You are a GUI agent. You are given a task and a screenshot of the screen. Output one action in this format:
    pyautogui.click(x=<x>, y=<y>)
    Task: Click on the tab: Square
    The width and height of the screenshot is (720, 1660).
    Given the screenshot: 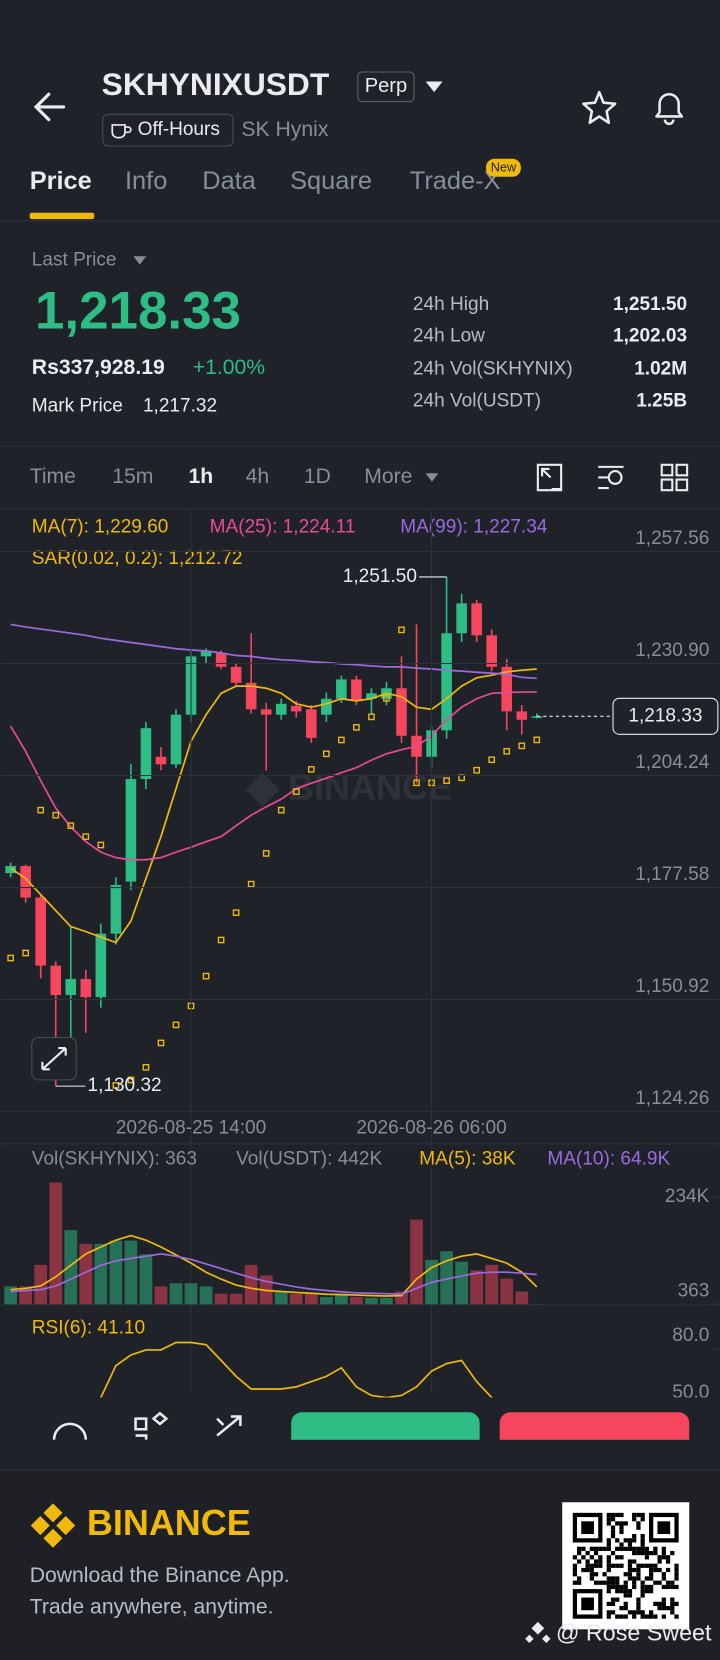 What is the action you would take?
    pyautogui.click(x=331, y=181)
    